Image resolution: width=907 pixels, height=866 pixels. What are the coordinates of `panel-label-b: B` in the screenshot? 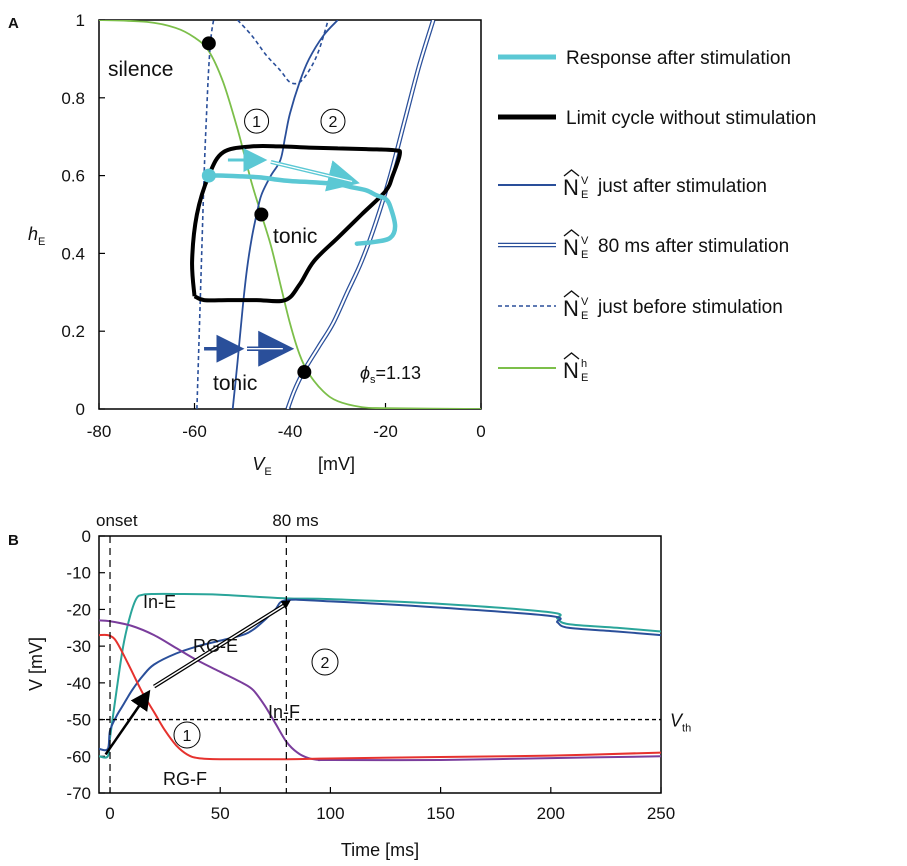 It's located at (13, 540).